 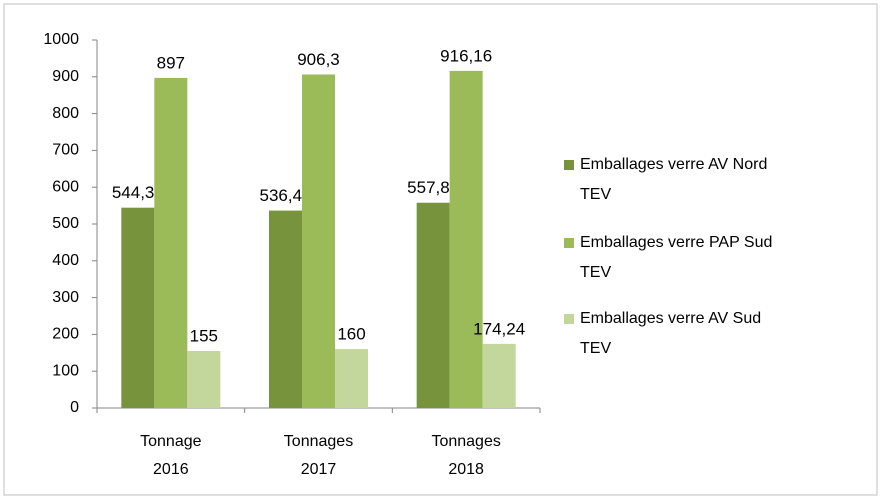 What do you see at coordinates (433, 187) in the screenshot?
I see `data-label: 557,82` at bounding box center [433, 187].